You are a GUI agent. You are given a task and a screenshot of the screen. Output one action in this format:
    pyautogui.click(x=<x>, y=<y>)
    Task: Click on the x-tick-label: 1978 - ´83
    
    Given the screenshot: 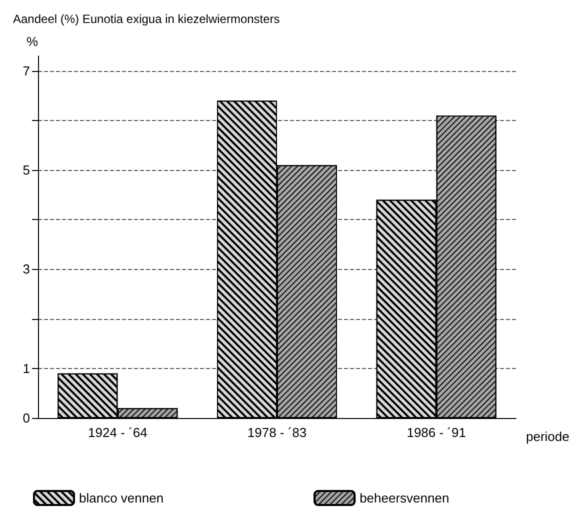 What is the action you would take?
    pyautogui.click(x=277, y=432)
    